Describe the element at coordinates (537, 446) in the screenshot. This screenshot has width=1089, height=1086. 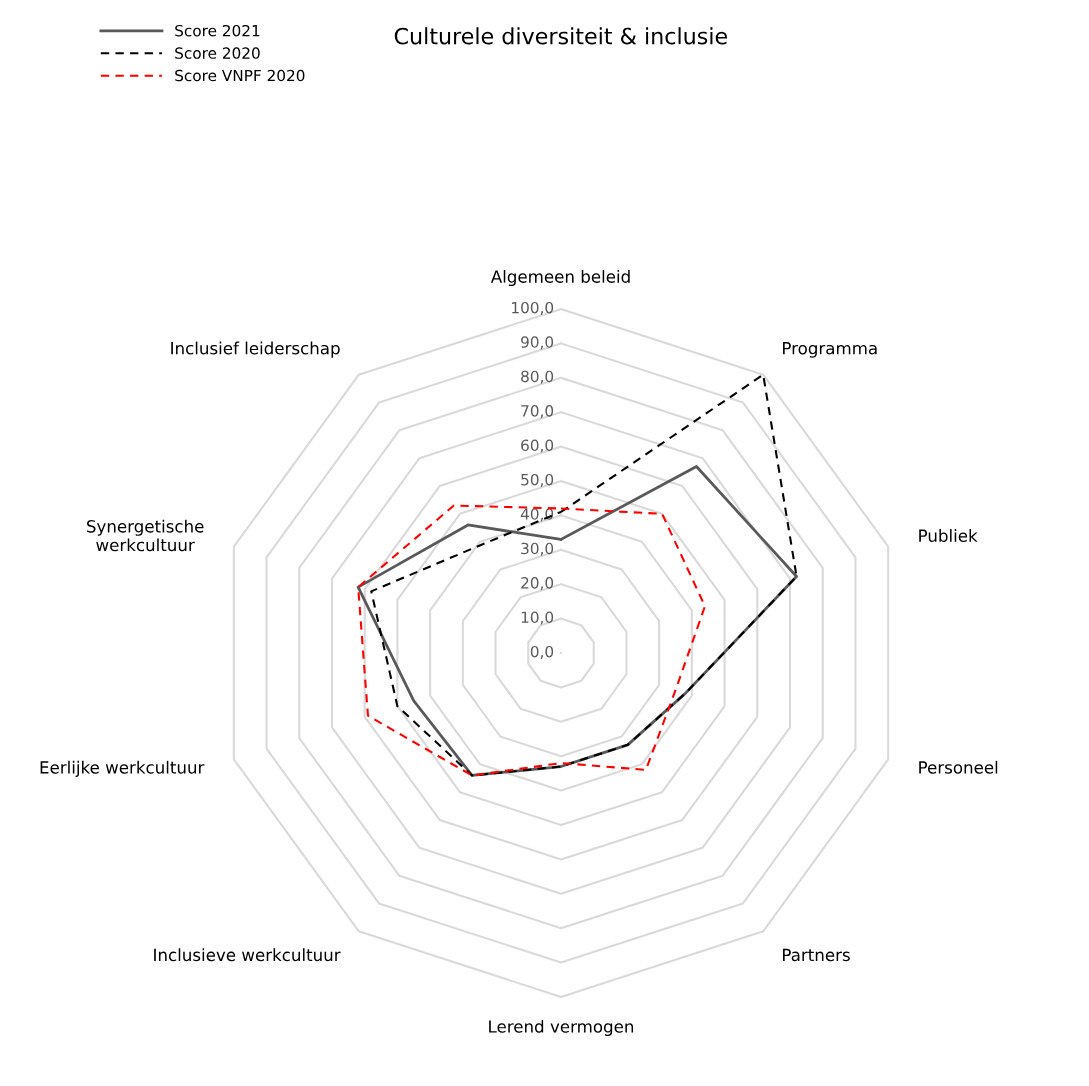
I see `y-tick-label: 60,0` at that location.